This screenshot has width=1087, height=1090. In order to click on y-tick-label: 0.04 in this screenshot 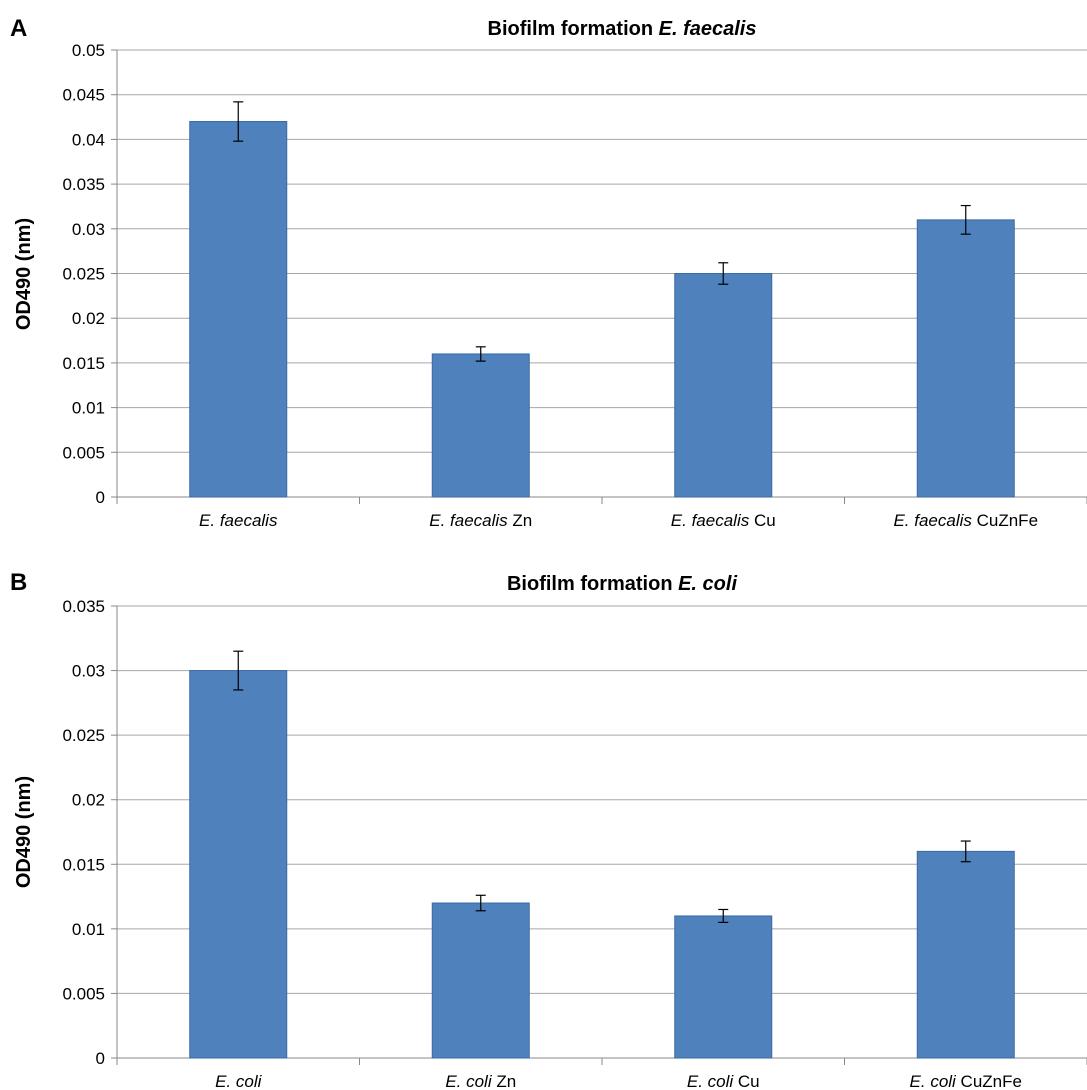, I will do `click(88, 139)`.